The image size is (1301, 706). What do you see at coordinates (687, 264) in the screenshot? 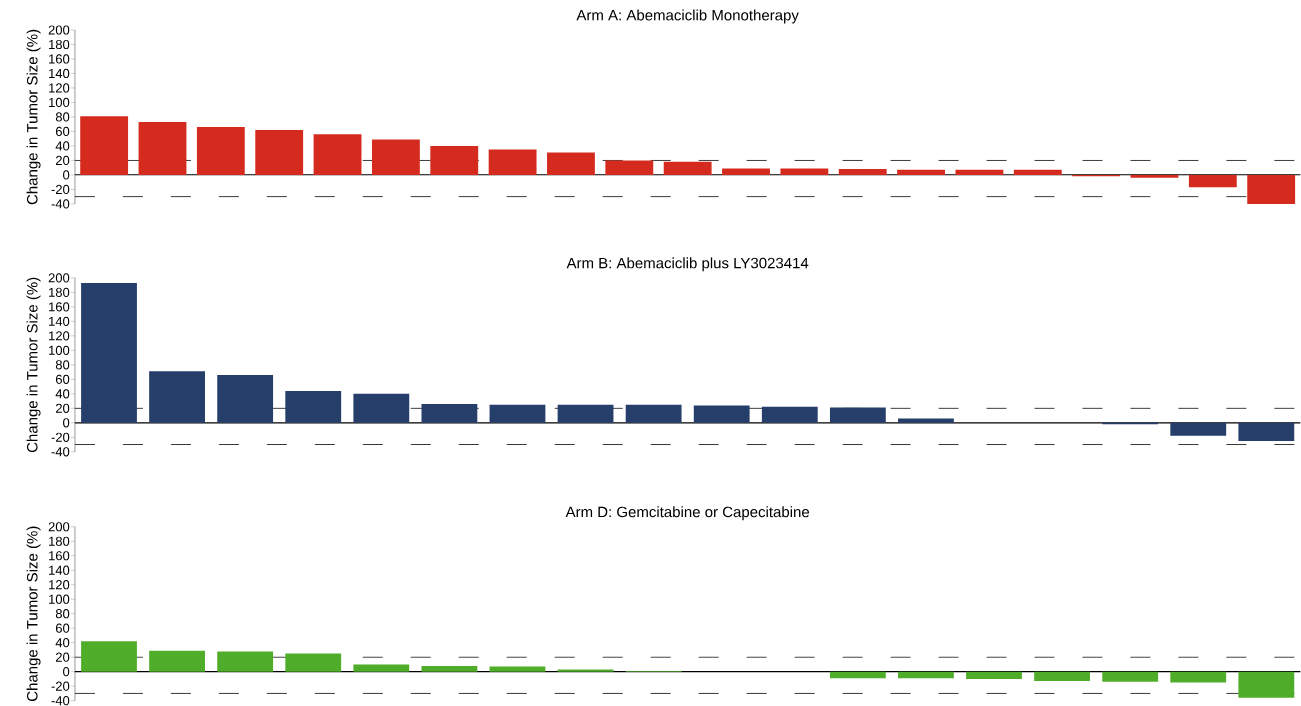
I see `chart-title: Arm B: Abemaciclib plus LY3023414` at bounding box center [687, 264].